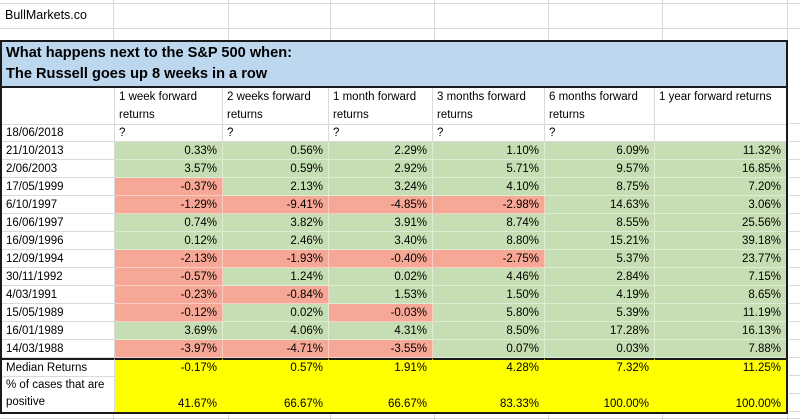  Describe the element at coordinates (169, 151) in the screenshot. I see `return-cell: 0.33%` at that location.